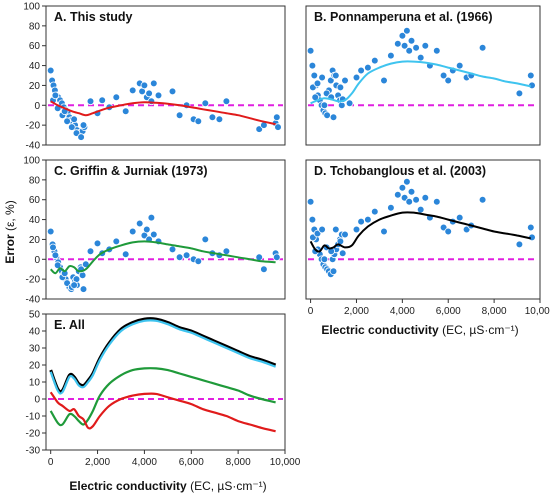 The height and width of the screenshot is (498, 550). Describe the element at coordinates (167, 486) in the screenshot. I see `x-axis-label-bottom: Electric conductivity (EC, µS·cm⁻¹)` at that location.